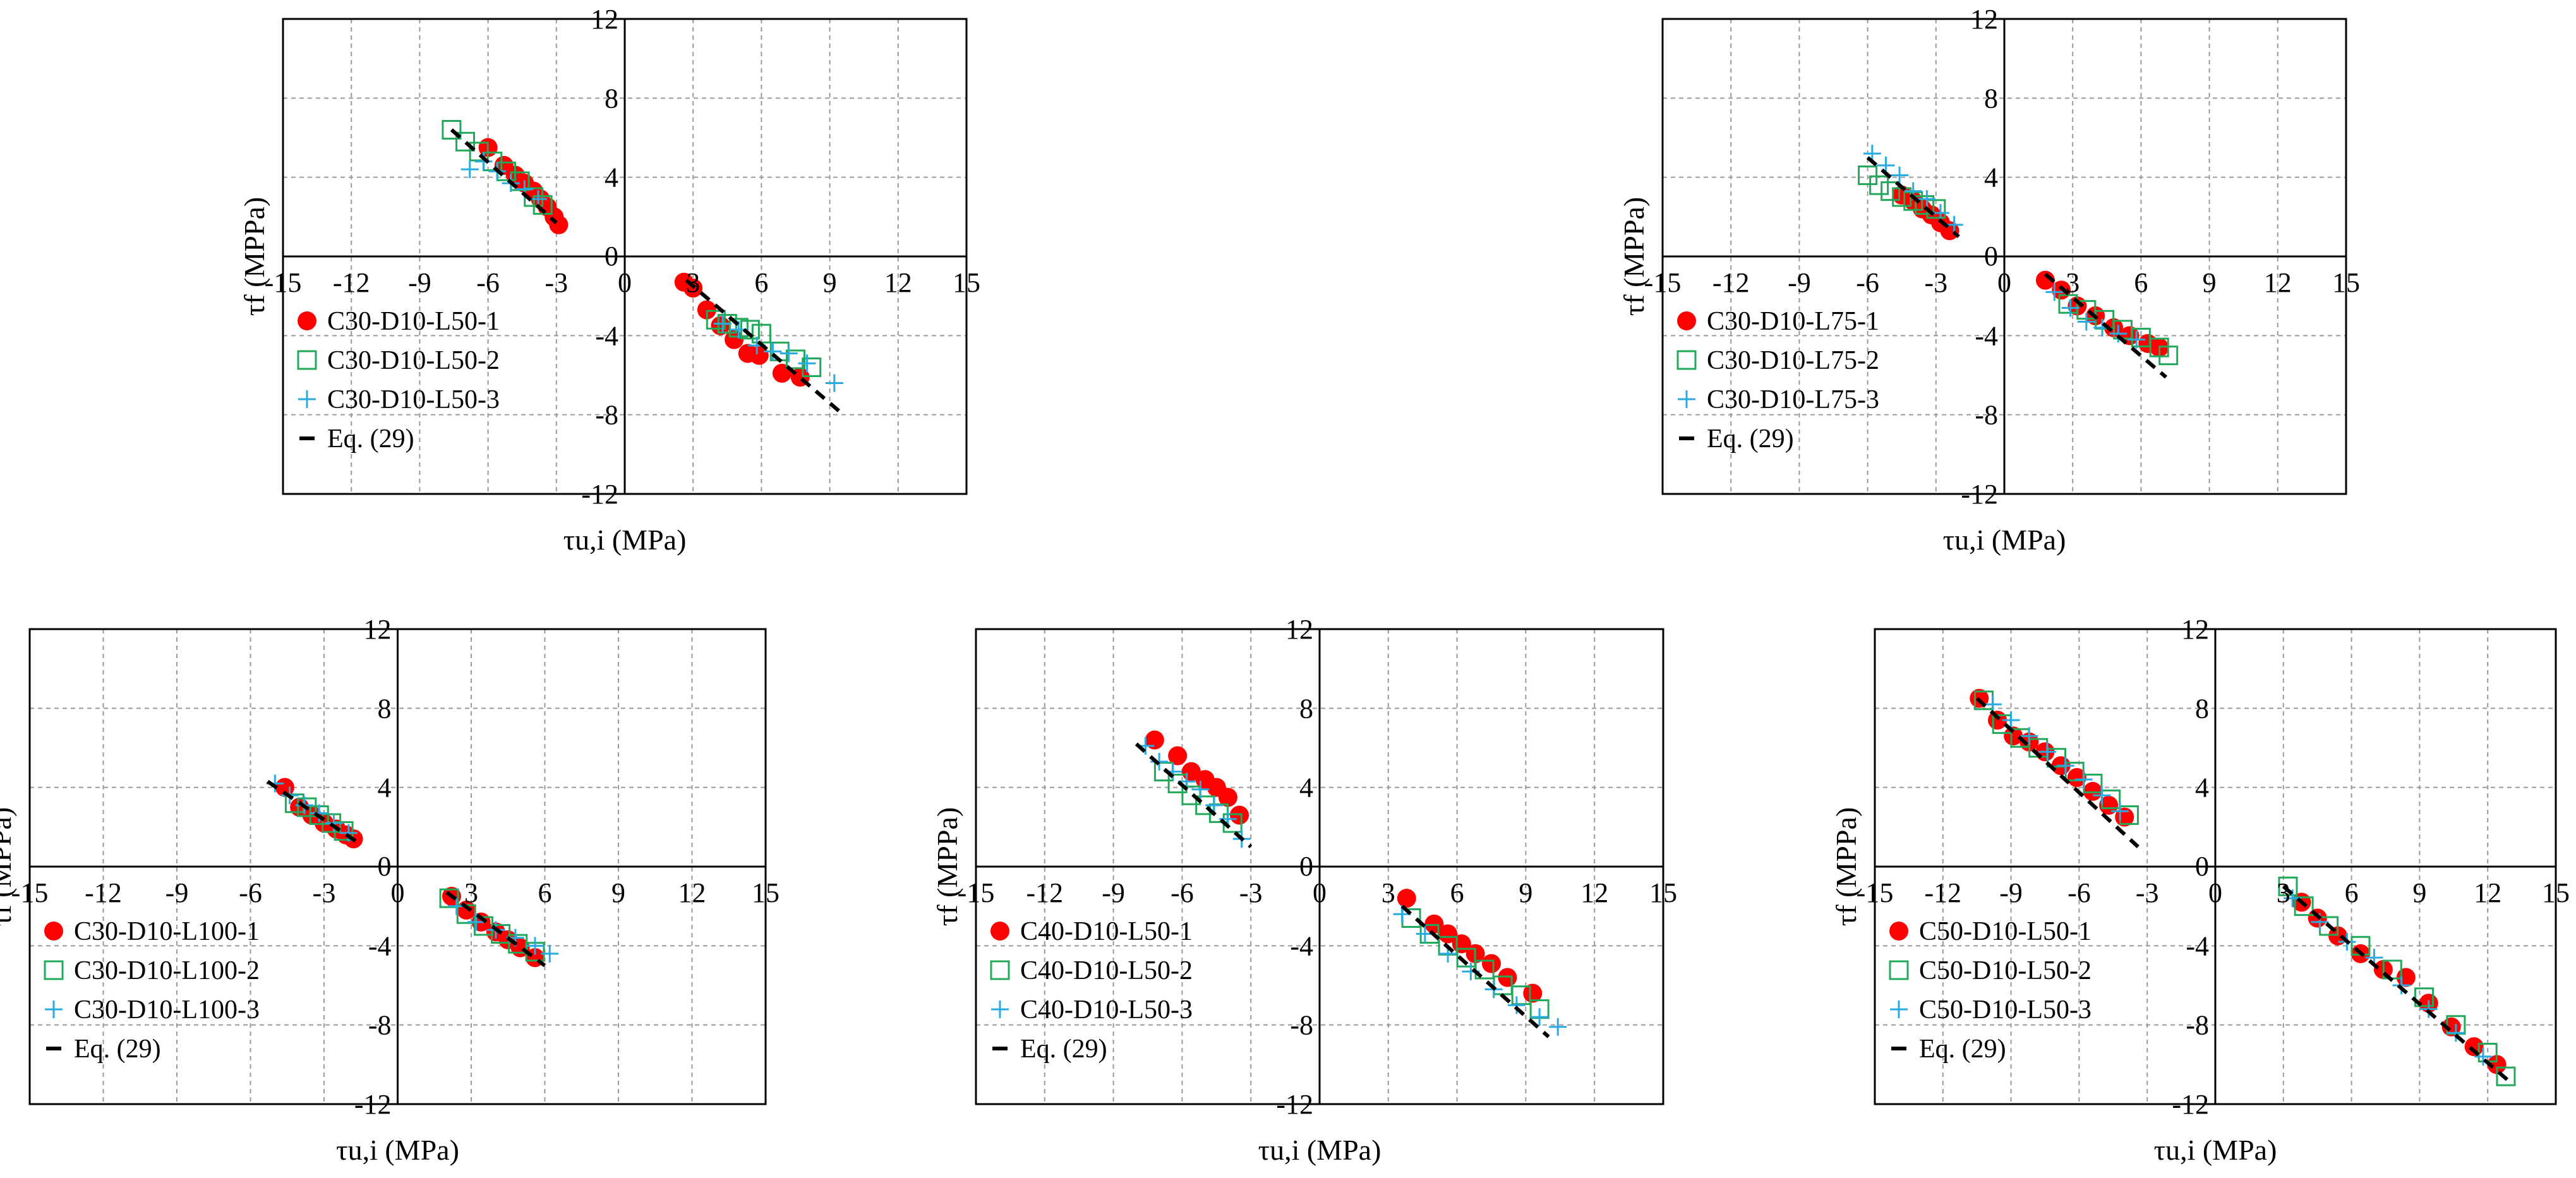 This screenshot has width=2576, height=1178. What do you see at coordinates (2005, 971) in the screenshot?
I see `legend-label: C50-D10-L50-2` at bounding box center [2005, 971].